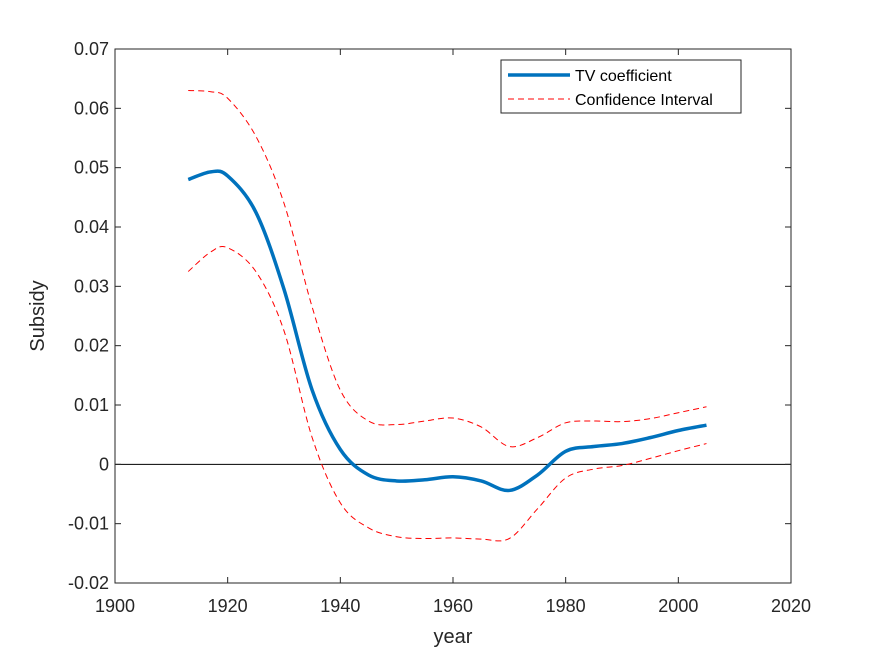  What do you see at coordinates (453, 637) in the screenshot?
I see `x-axis-label: year` at bounding box center [453, 637].